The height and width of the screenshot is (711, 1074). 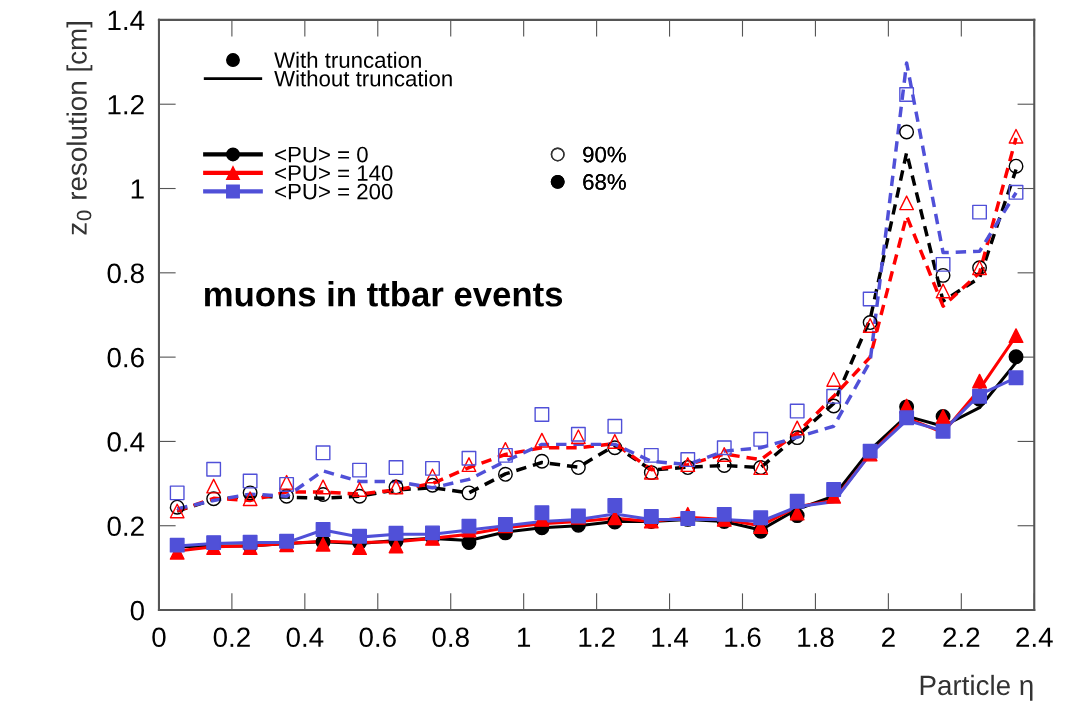 I want to click on x-axis-title: Particle η, so click(x=976, y=687).